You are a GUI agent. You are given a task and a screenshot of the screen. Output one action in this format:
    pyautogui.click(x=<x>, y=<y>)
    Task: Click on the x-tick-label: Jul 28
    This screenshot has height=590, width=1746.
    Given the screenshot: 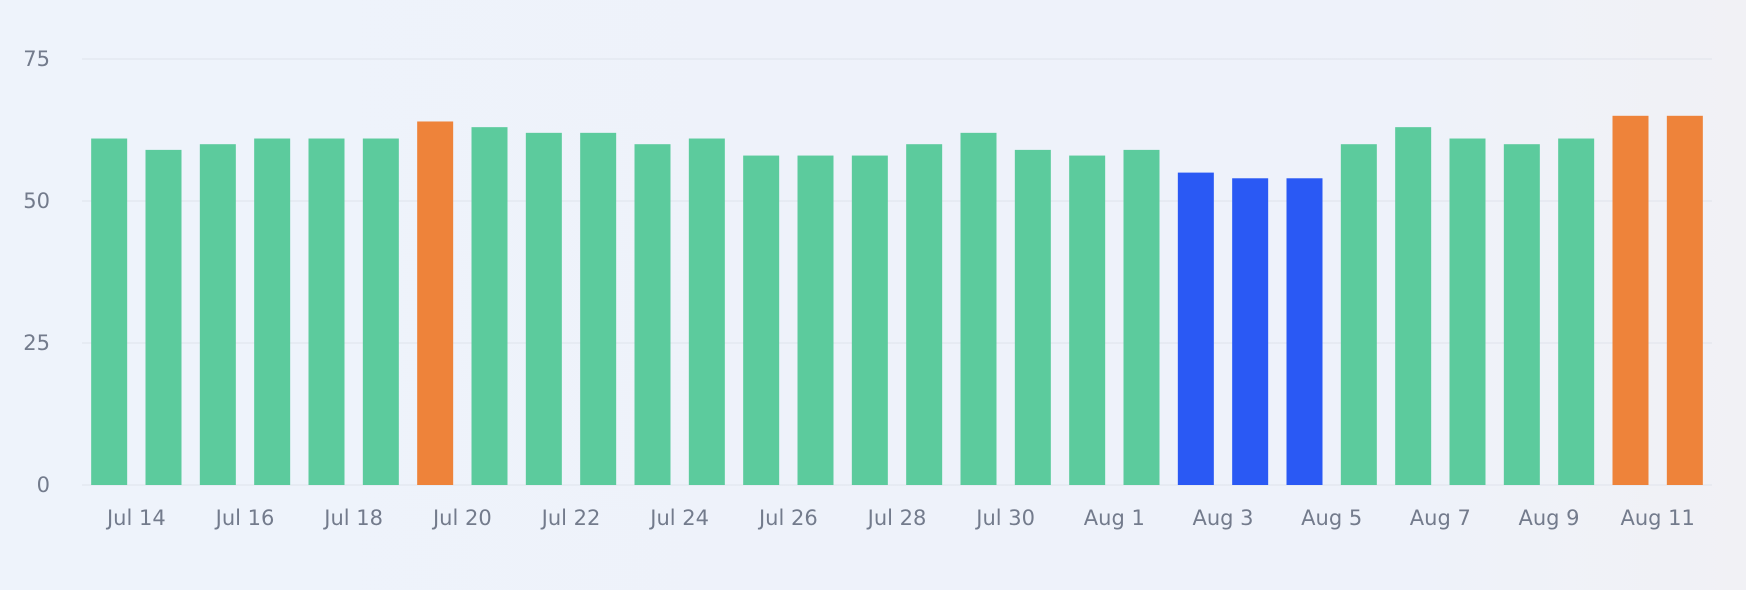 What is the action you would take?
    pyautogui.click(x=896, y=518)
    